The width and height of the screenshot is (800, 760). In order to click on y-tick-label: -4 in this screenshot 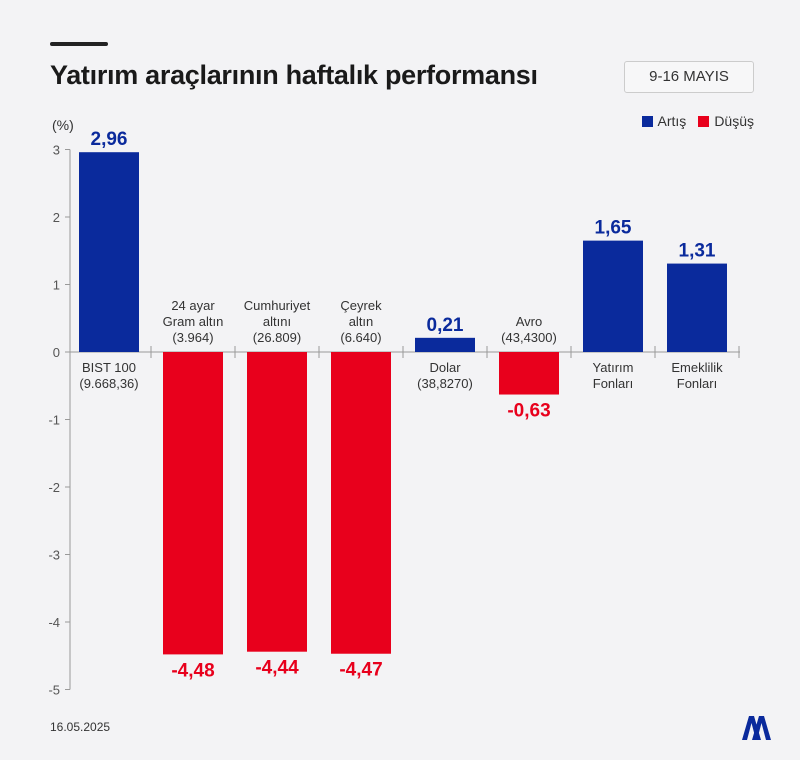, I will do `click(54, 622)`.